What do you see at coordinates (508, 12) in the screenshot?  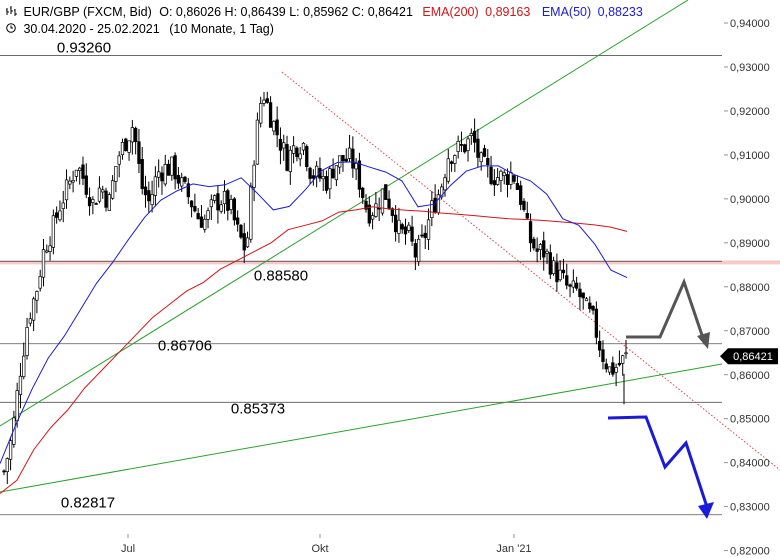 I see `ema200-value: 0,89163` at bounding box center [508, 12].